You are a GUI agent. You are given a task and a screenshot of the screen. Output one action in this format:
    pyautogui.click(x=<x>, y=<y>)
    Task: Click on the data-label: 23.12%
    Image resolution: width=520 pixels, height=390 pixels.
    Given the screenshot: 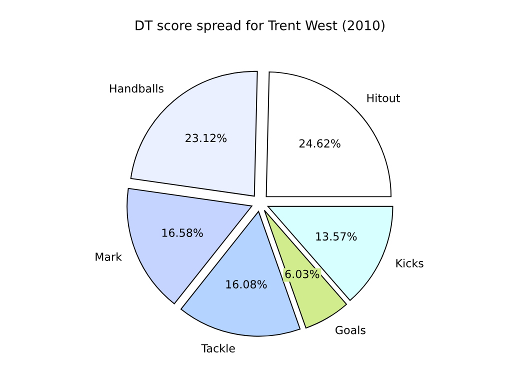 What is the action you would take?
    pyautogui.click(x=206, y=138)
    